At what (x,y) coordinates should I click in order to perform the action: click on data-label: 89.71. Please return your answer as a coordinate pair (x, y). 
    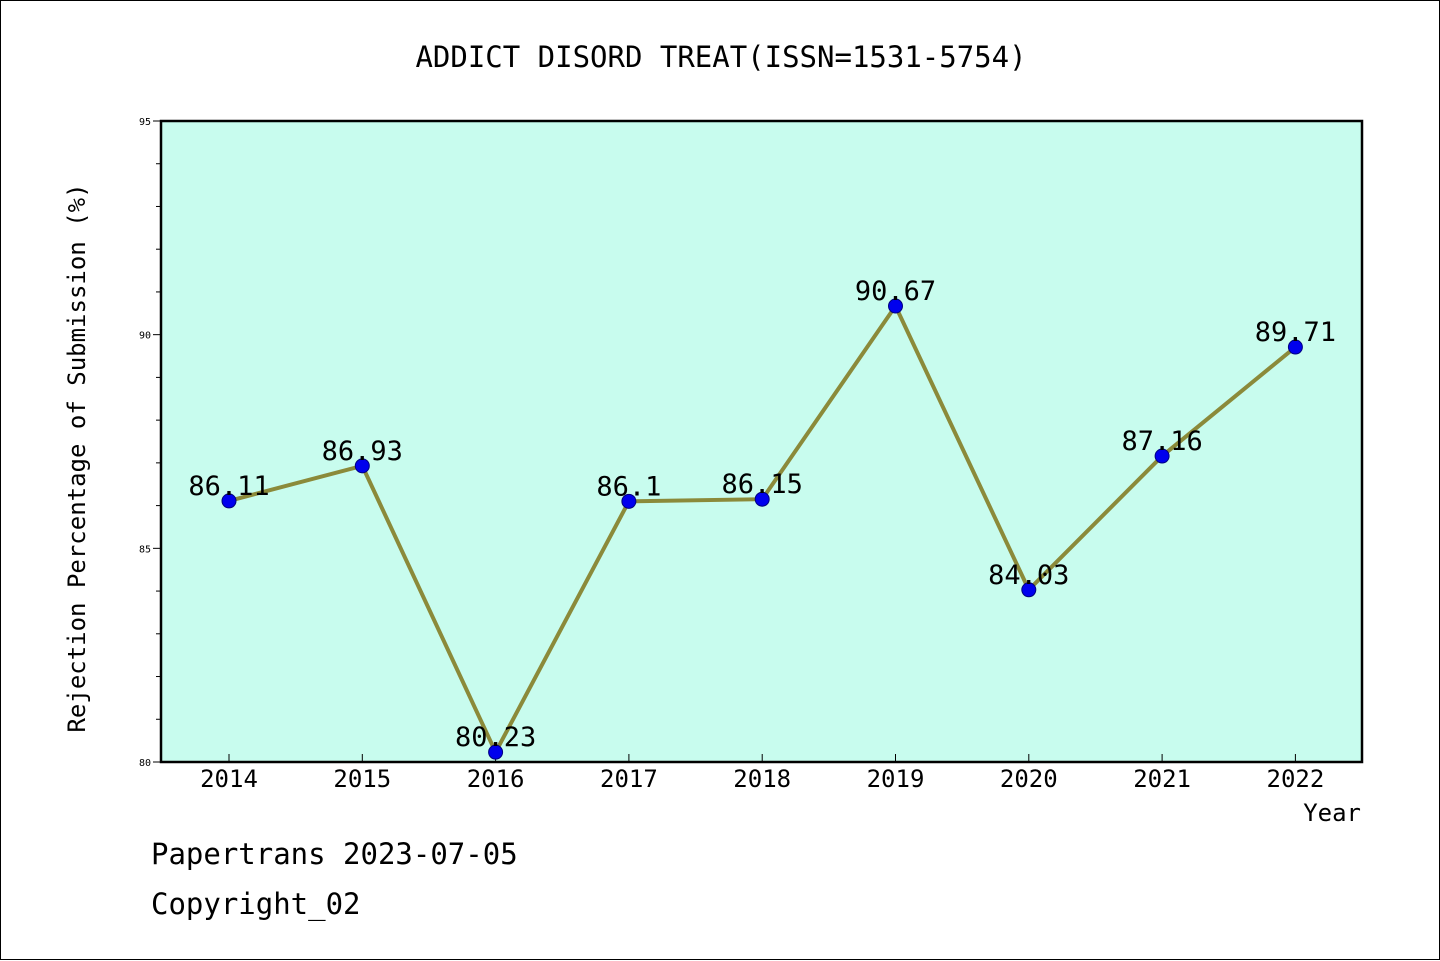
    Looking at the image, I should click on (1295, 332).